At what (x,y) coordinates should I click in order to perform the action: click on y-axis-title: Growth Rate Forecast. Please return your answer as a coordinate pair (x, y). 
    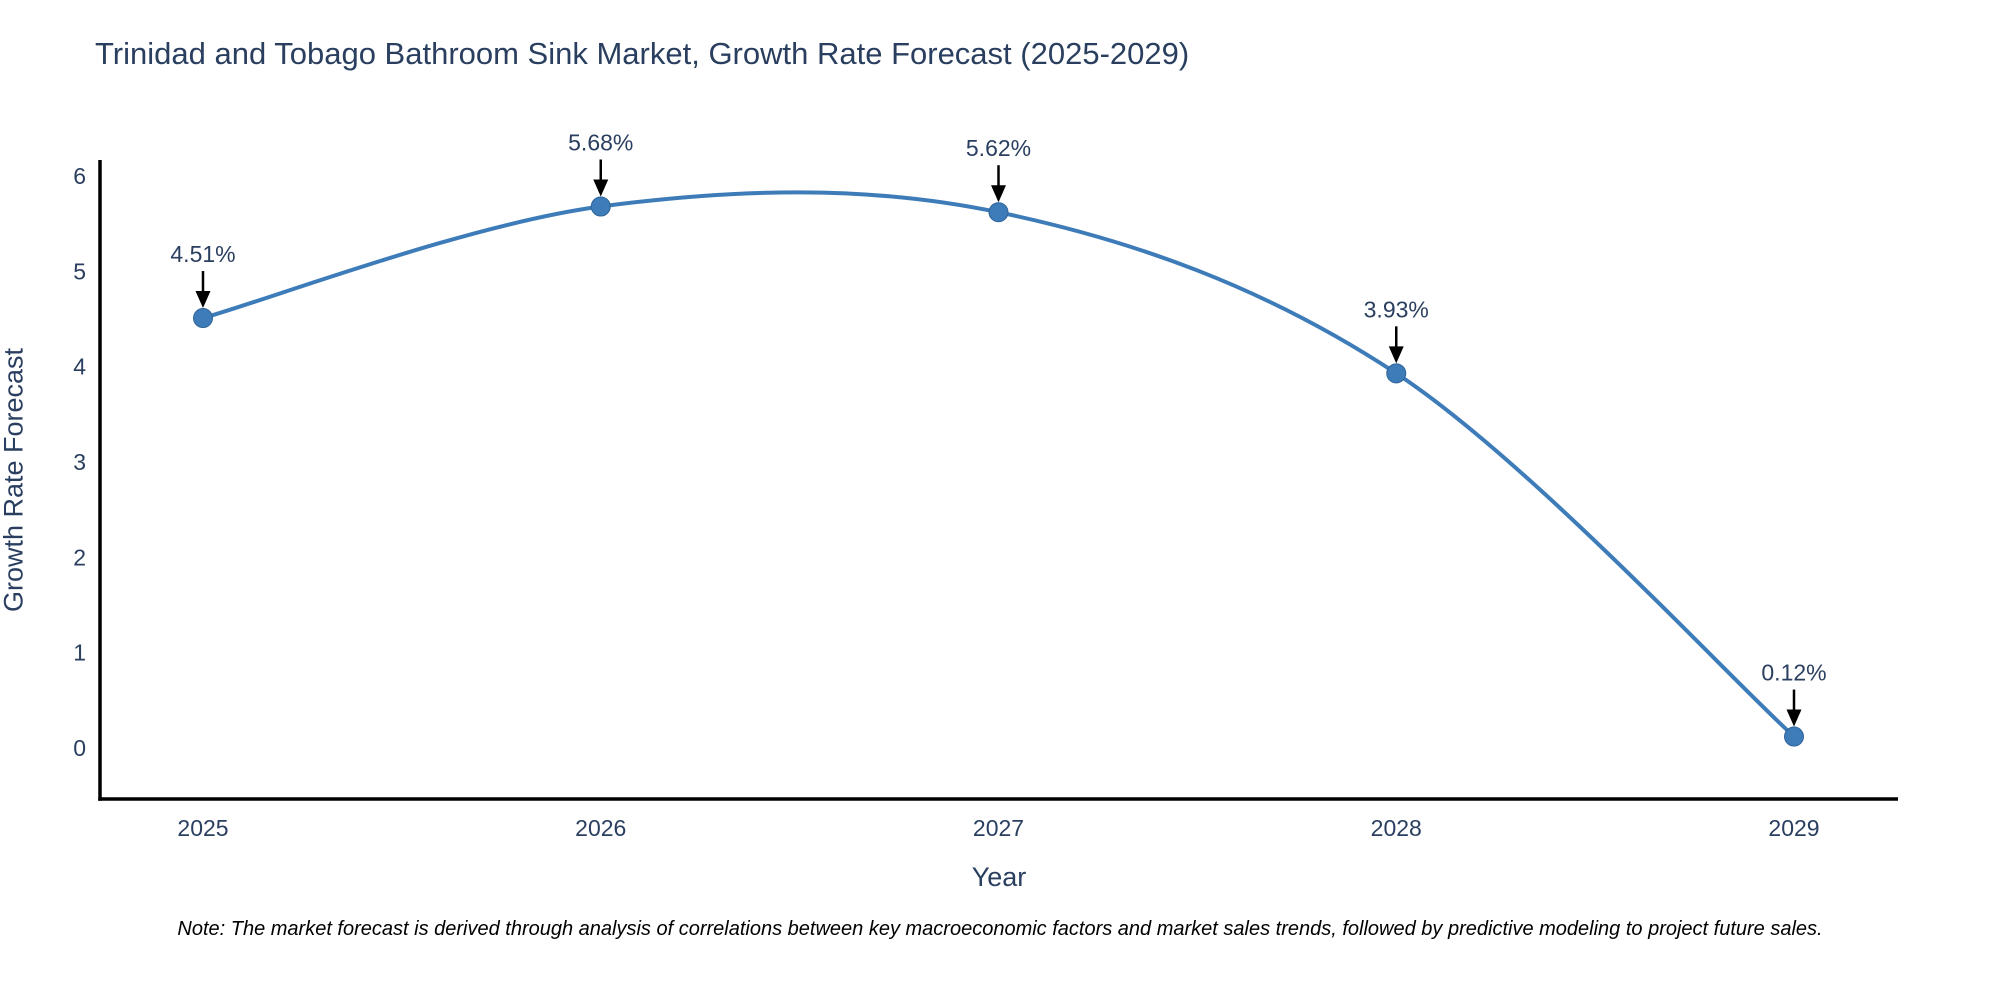
    Looking at the image, I should click on (14, 480).